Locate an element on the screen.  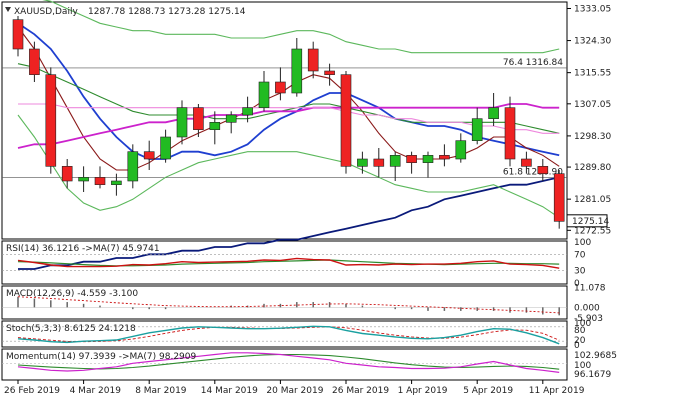
rsi-label: RSI(14) 36.1216 ->MA(7) 45.9741 is located at coordinates (83, 249).